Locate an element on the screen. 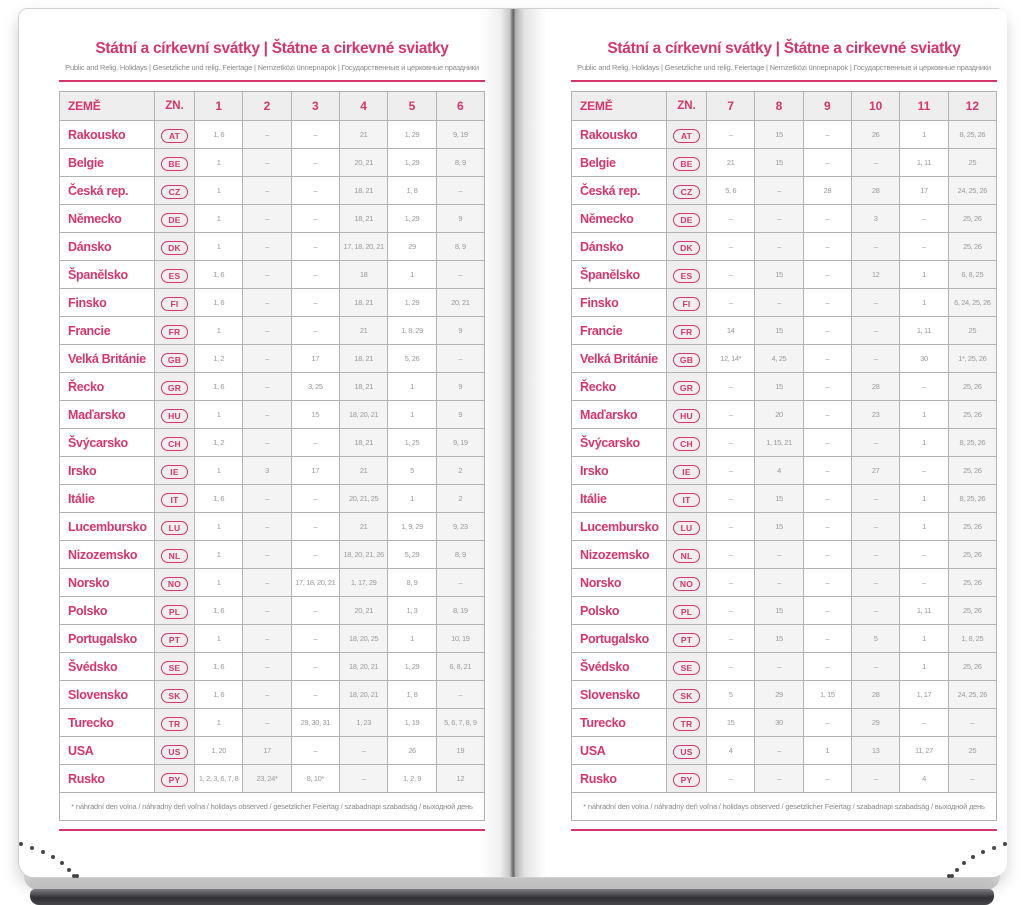  country-code-cell: NL is located at coordinates (174, 554).